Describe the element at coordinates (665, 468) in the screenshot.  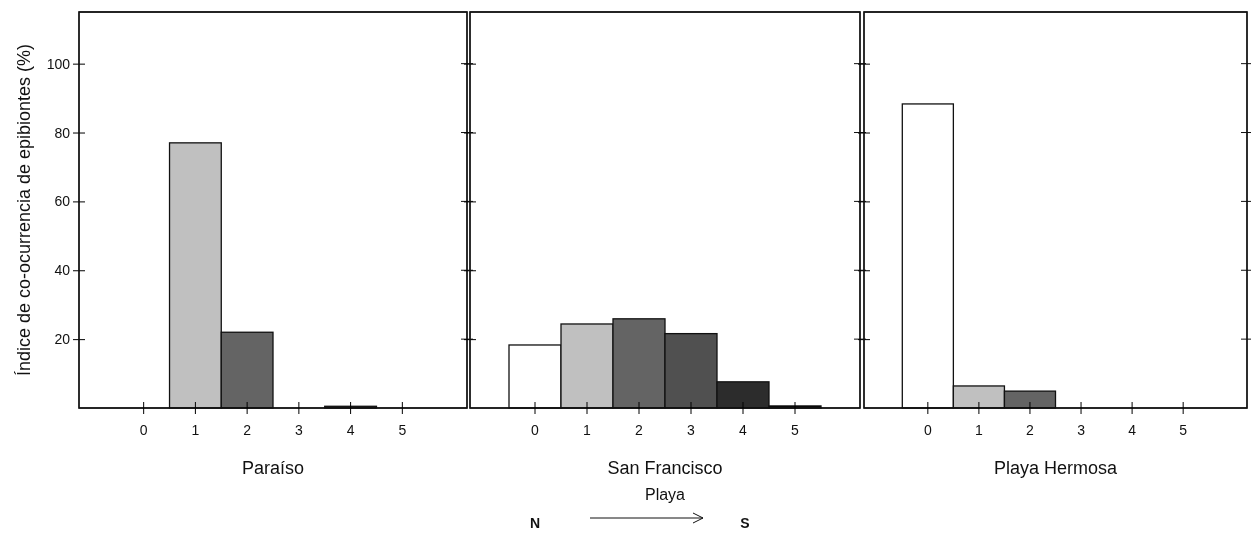
I see `x-axis-title: San Francisco` at that location.